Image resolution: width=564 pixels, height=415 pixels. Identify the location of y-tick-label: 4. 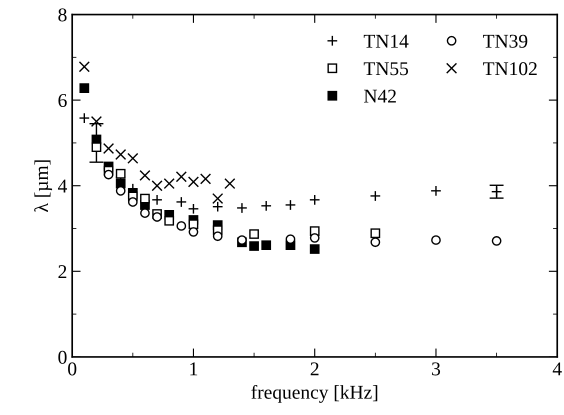
(63, 186).